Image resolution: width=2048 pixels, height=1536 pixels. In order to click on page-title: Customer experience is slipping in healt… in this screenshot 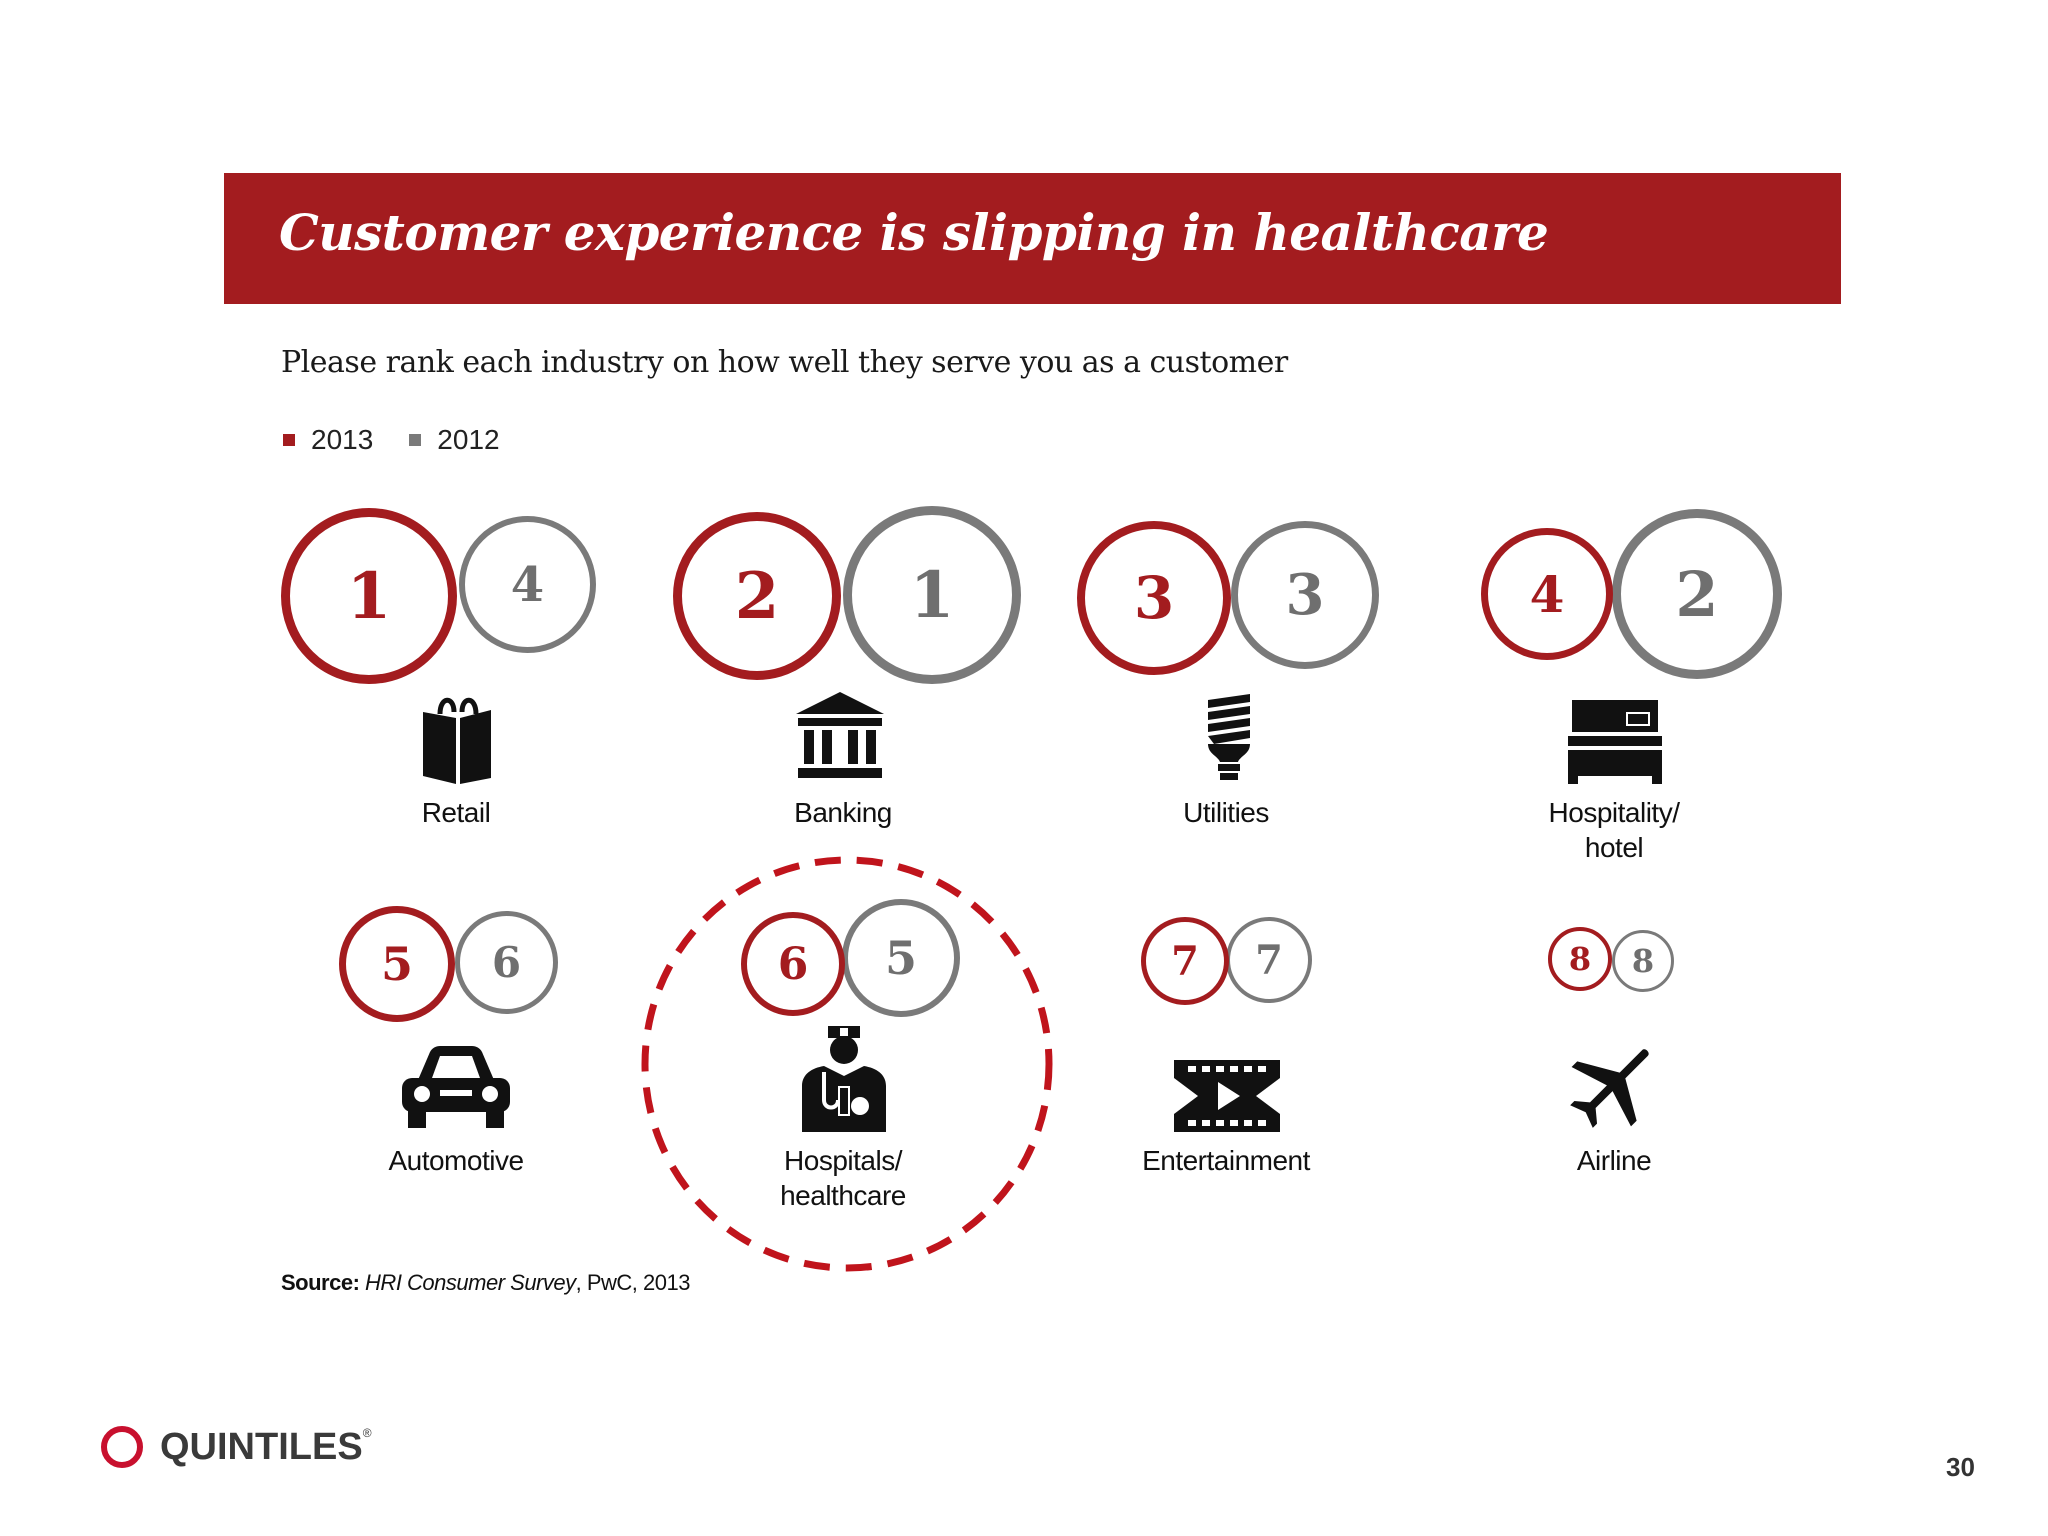, I will do `click(914, 232)`.